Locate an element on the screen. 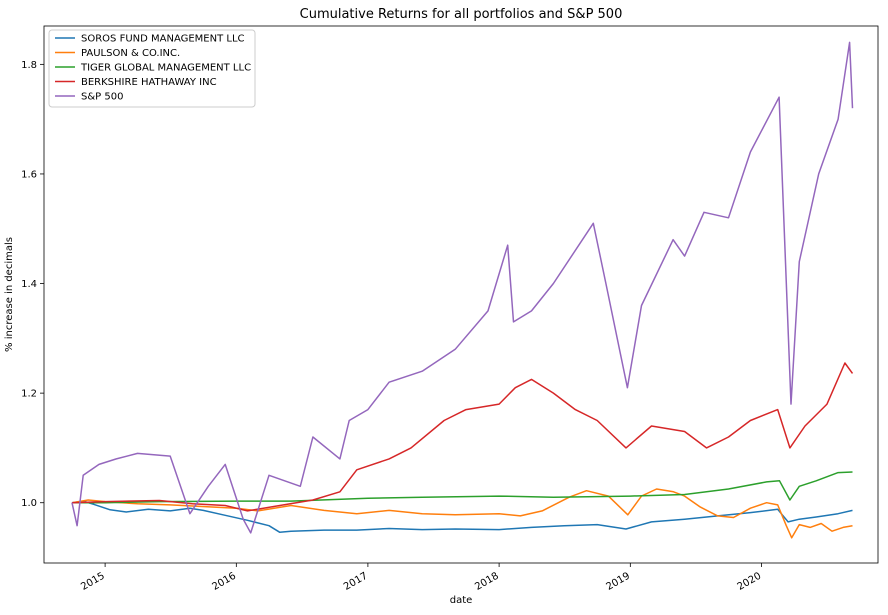 Image resolution: width=888 pixels, height=615 pixels. y-tick-label: 1.2 is located at coordinates (29, 394).